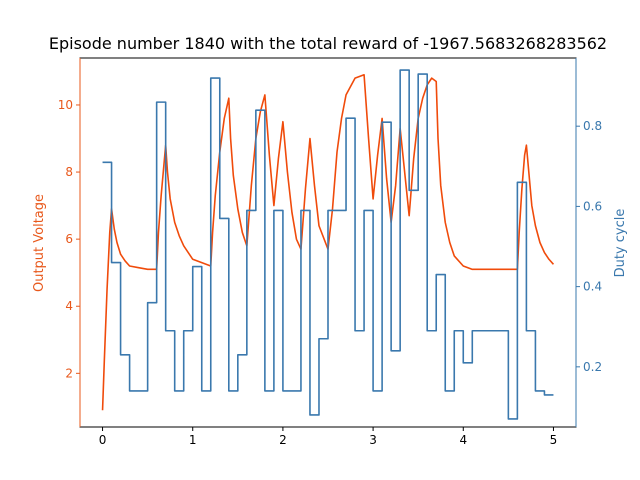 Image resolution: width=640 pixels, height=480 pixels. Describe the element at coordinates (69, 239) in the screenshot. I see `left-y-tick-label: 6` at that location.